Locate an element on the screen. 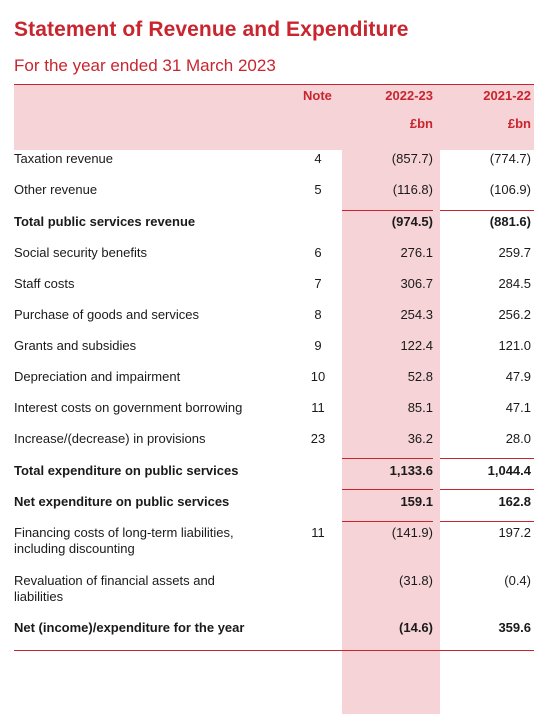 The width and height of the screenshot is (550, 714). row-value-2022-23: (857.7) is located at coordinates (412, 158).